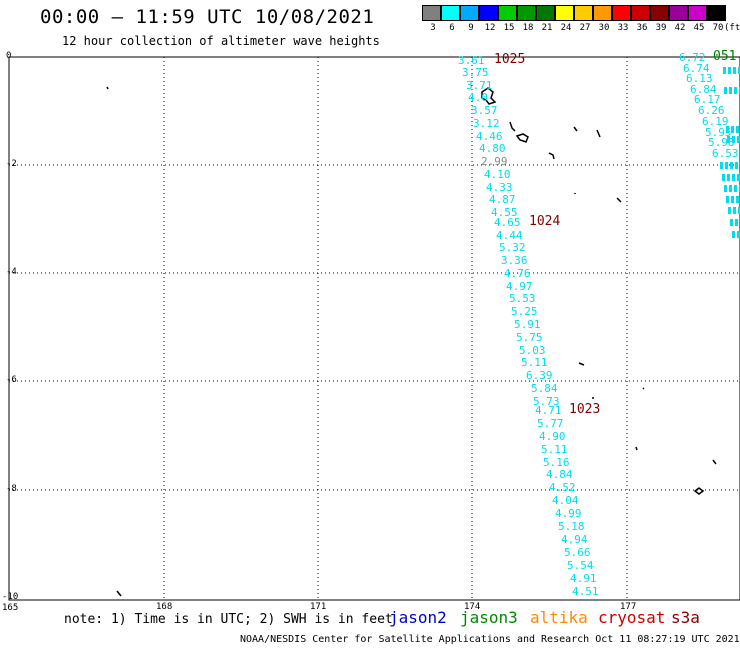 The image size is (740, 650). I want to click on scale-label: 42, so click(680, 28).